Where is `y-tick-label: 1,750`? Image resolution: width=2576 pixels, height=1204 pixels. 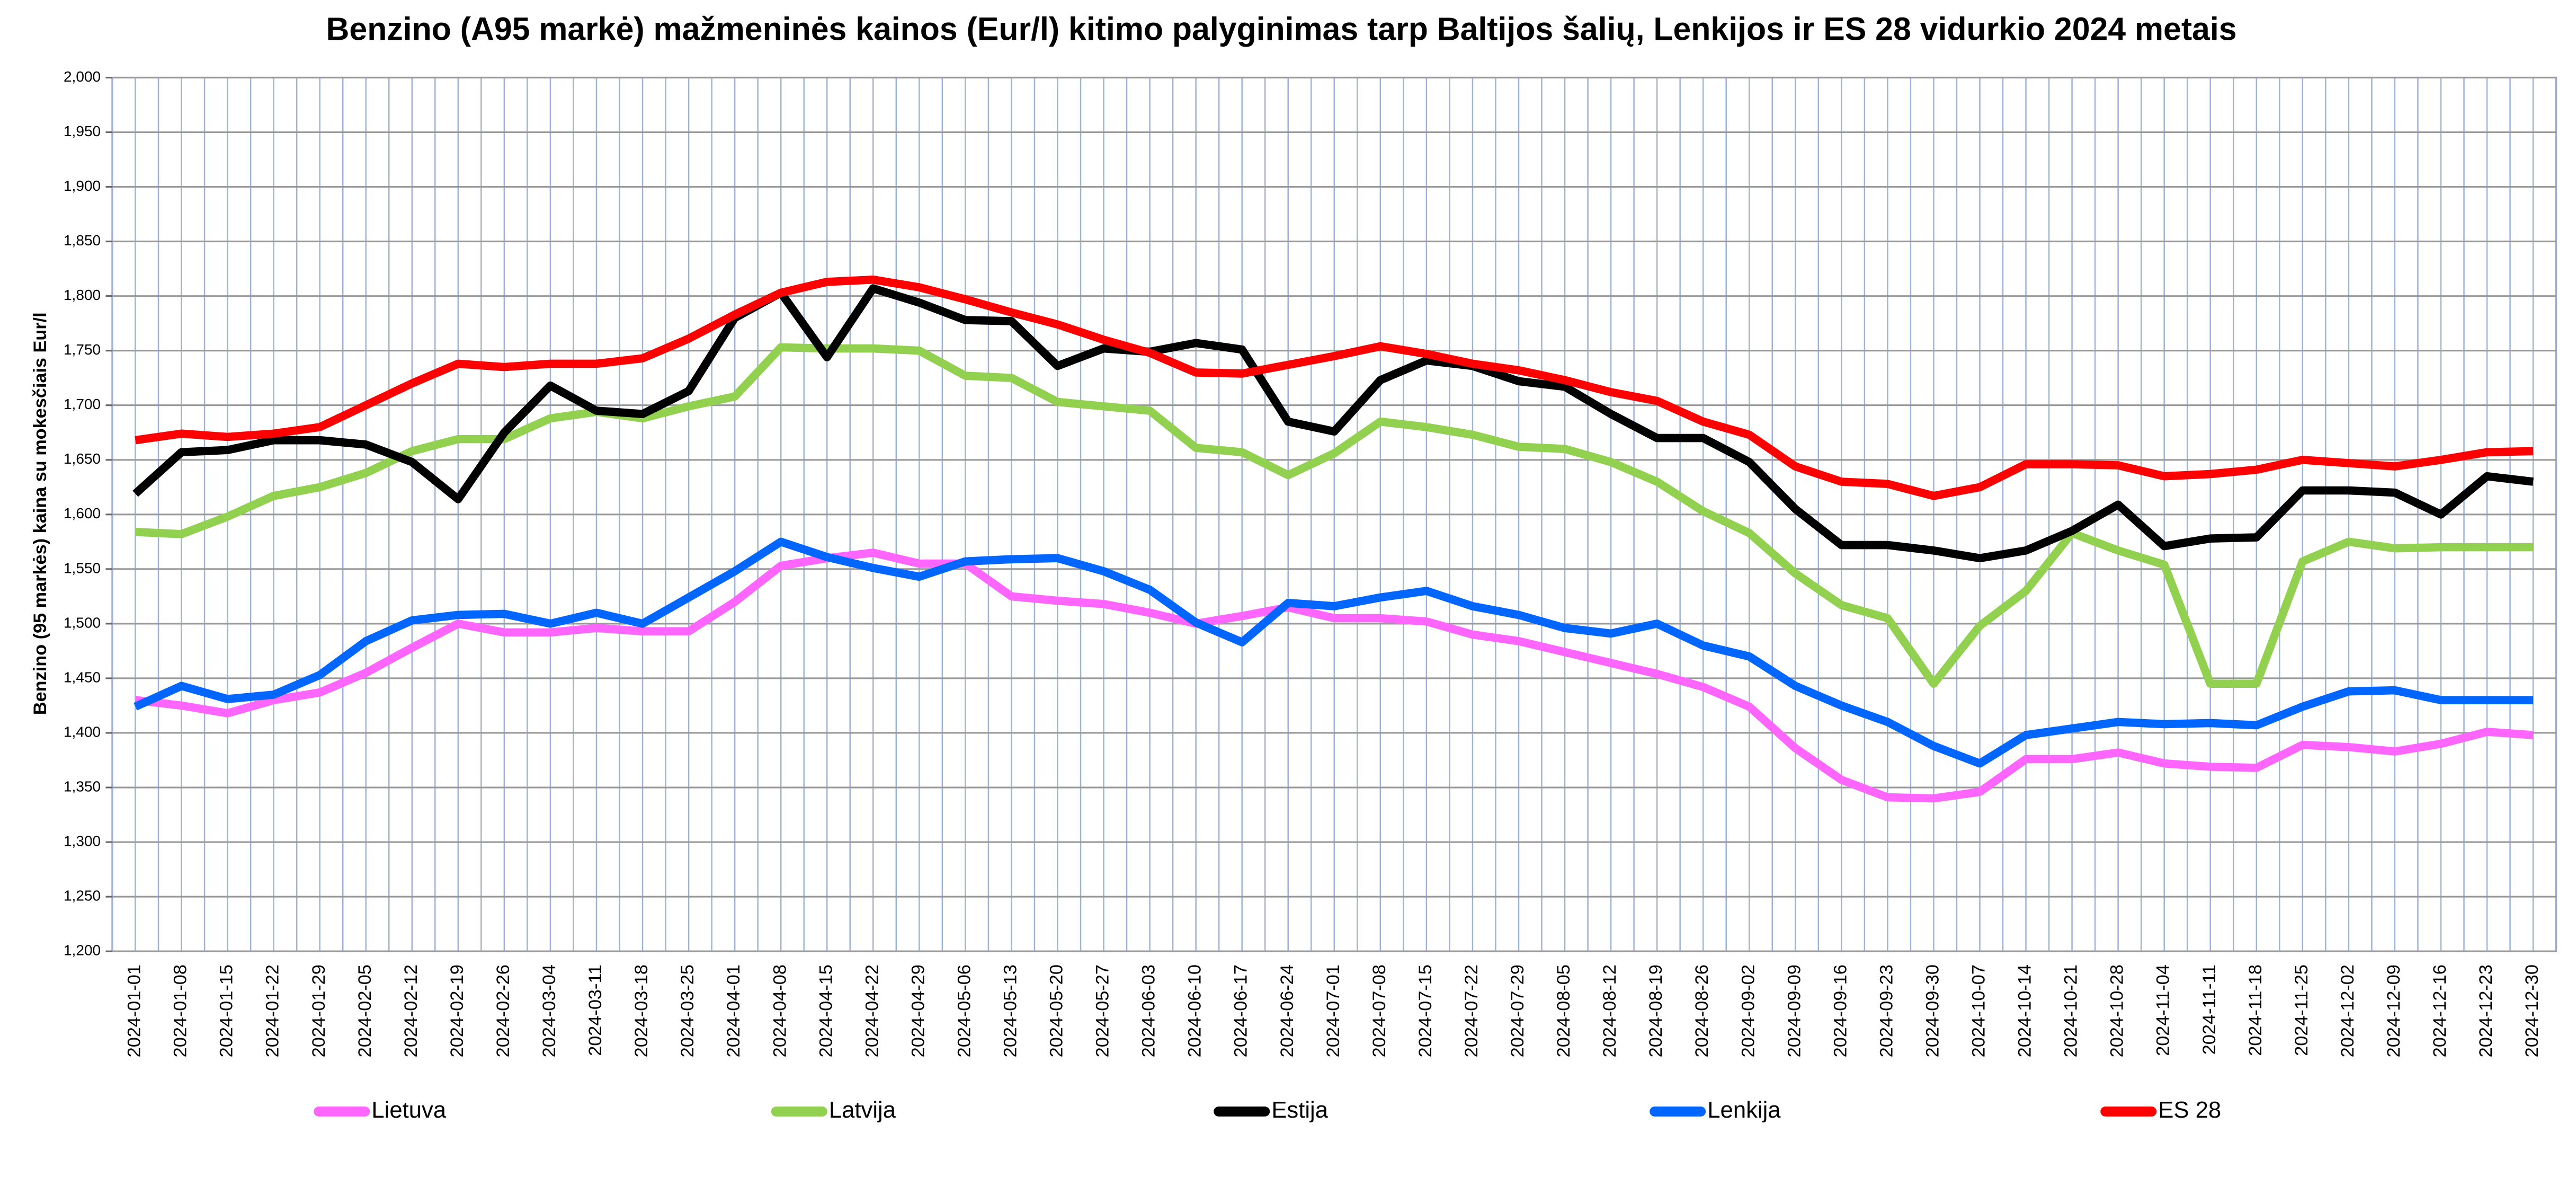 y-tick-label: 1,750 is located at coordinates (83, 349).